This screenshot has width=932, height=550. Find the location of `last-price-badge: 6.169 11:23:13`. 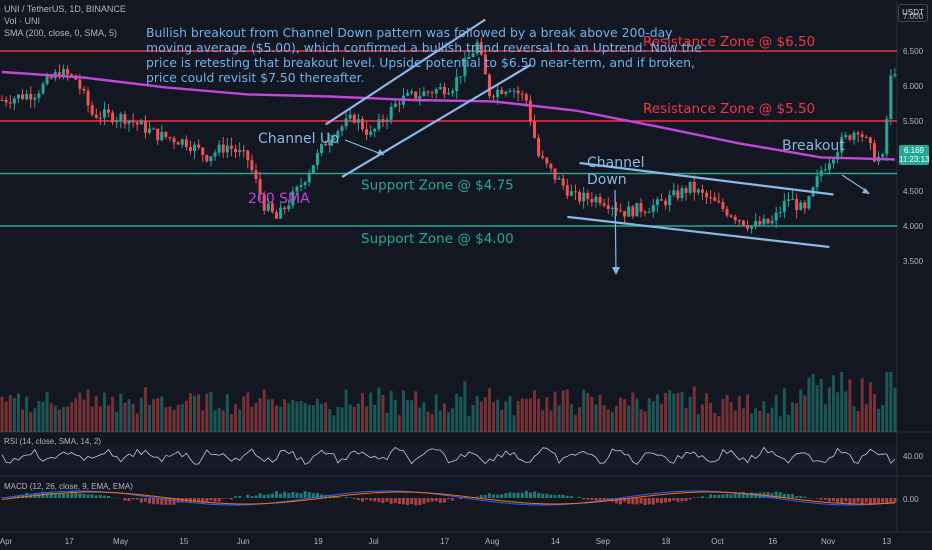

last-price-badge: 6.169 11:23:13 is located at coordinates (914, 155).